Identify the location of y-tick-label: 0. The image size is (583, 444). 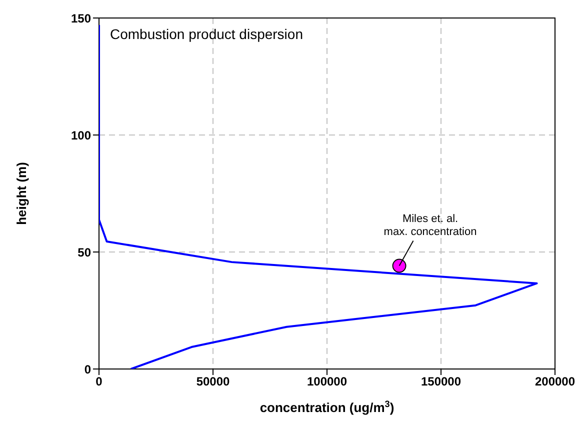
(88, 369).